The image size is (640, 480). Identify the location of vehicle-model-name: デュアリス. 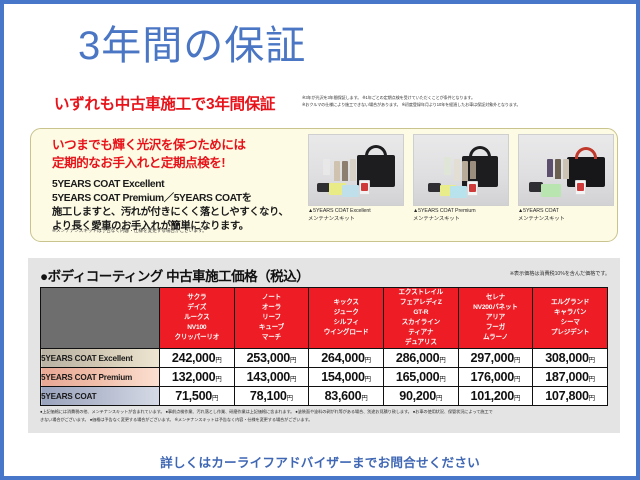
(420, 343).